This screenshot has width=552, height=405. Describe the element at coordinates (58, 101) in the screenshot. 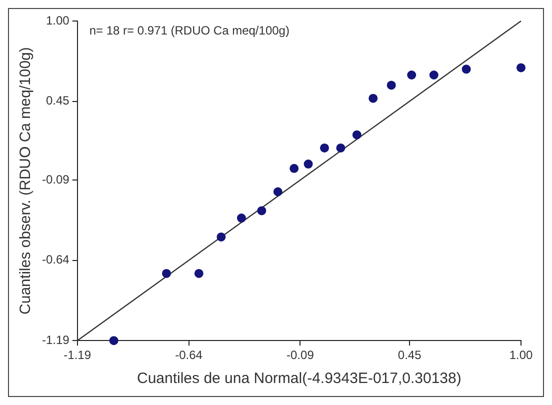

I see `y-tick-label: 0.45` at that location.